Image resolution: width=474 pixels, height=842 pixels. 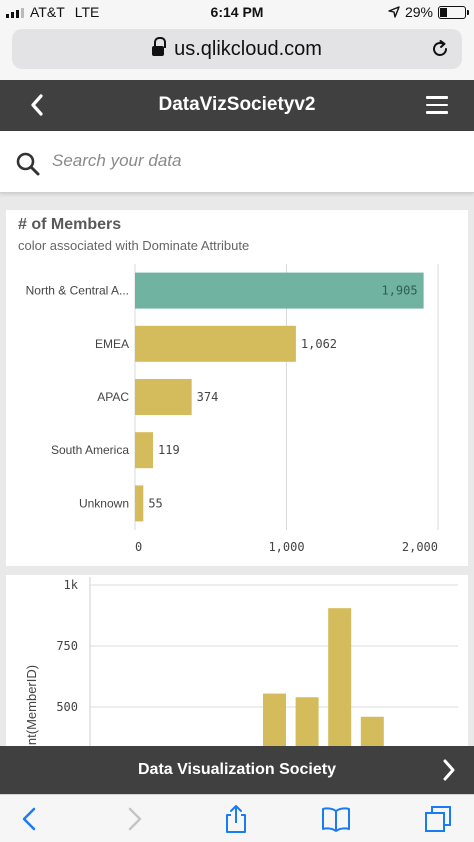 What do you see at coordinates (71, 585) in the screenshot?
I see `y-tick-label: 1k` at bounding box center [71, 585].